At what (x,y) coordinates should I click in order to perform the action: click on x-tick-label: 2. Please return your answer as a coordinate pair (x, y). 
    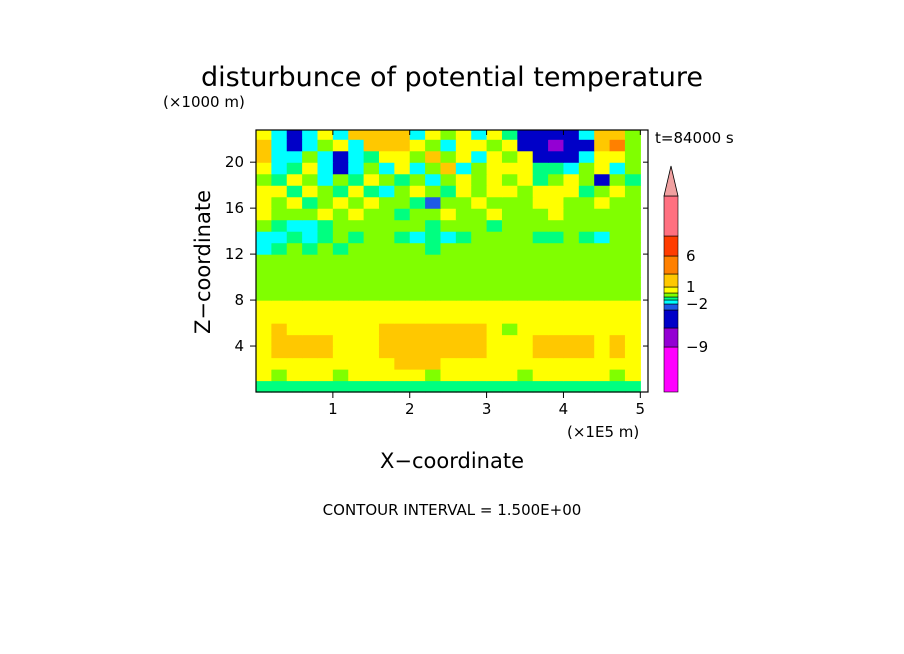
    Looking at the image, I should click on (410, 409).